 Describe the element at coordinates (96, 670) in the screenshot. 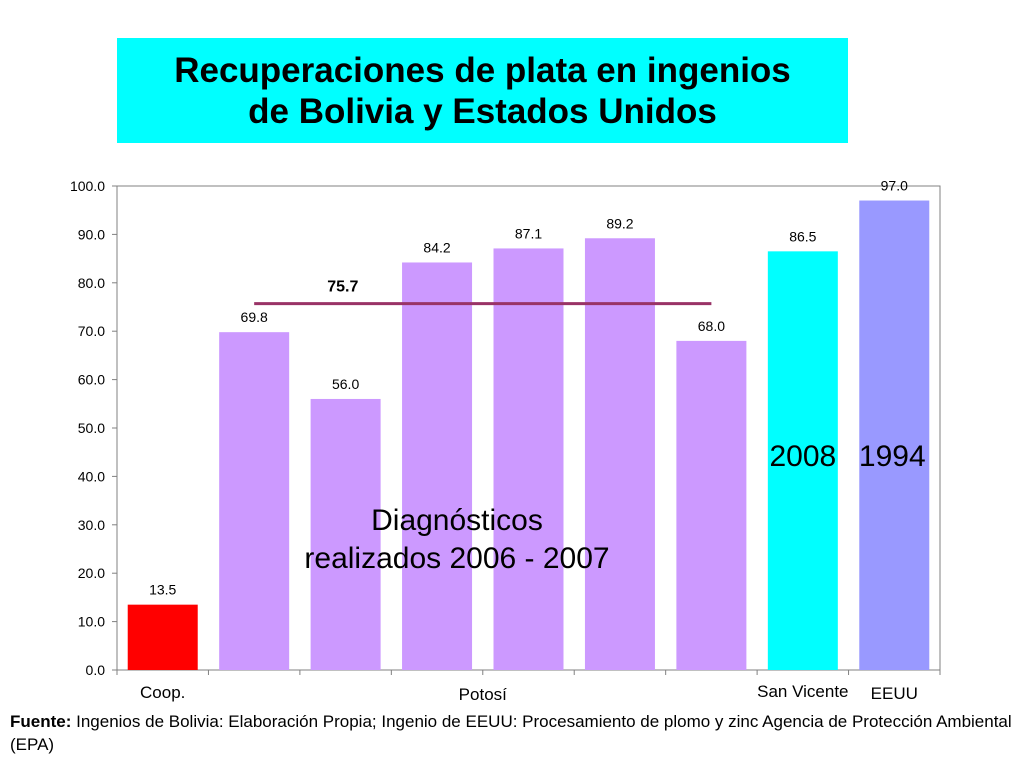

I see `y-tick-label: 0.0` at that location.